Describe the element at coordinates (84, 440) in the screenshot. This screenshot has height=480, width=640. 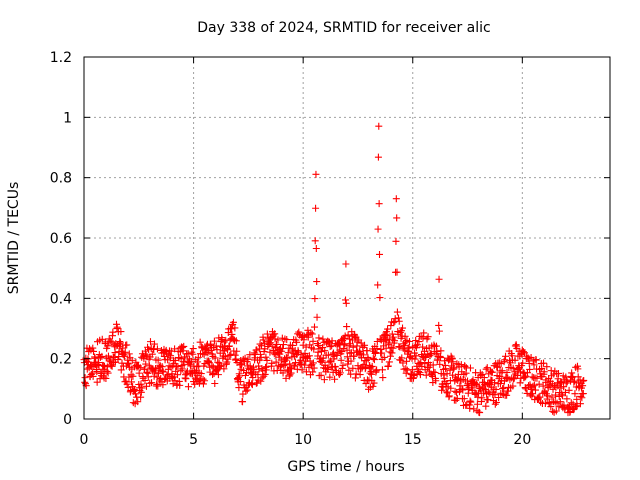
I see `x-tick-label: 0` at that location.